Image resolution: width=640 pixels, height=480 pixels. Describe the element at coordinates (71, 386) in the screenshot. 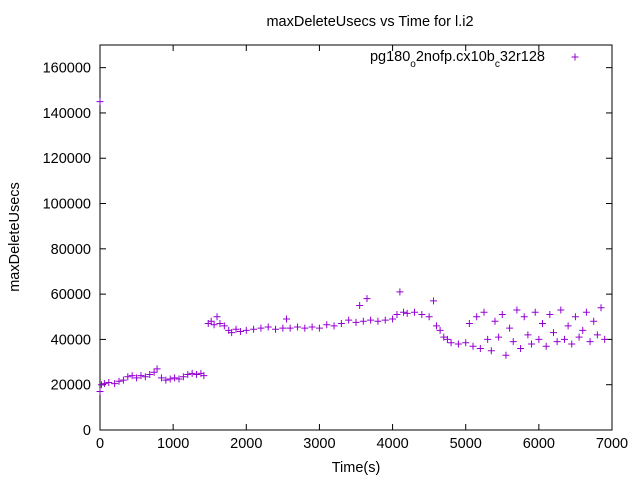

I see `y-tick-label: 20000` at that location.